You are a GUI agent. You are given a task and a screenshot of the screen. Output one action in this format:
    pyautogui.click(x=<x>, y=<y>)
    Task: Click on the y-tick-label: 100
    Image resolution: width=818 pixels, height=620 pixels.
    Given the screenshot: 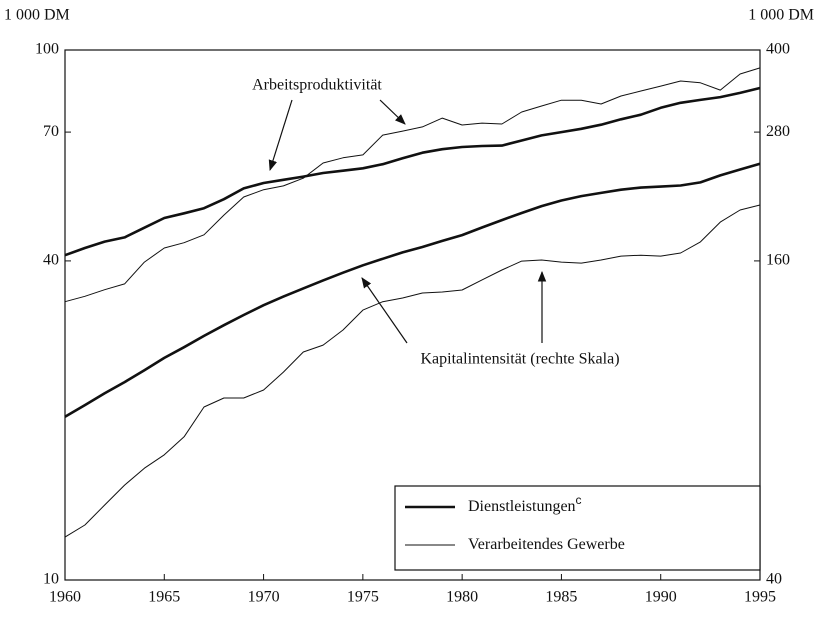 What is the action you would take?
    pyautogui.click(x=47, y=49)
    